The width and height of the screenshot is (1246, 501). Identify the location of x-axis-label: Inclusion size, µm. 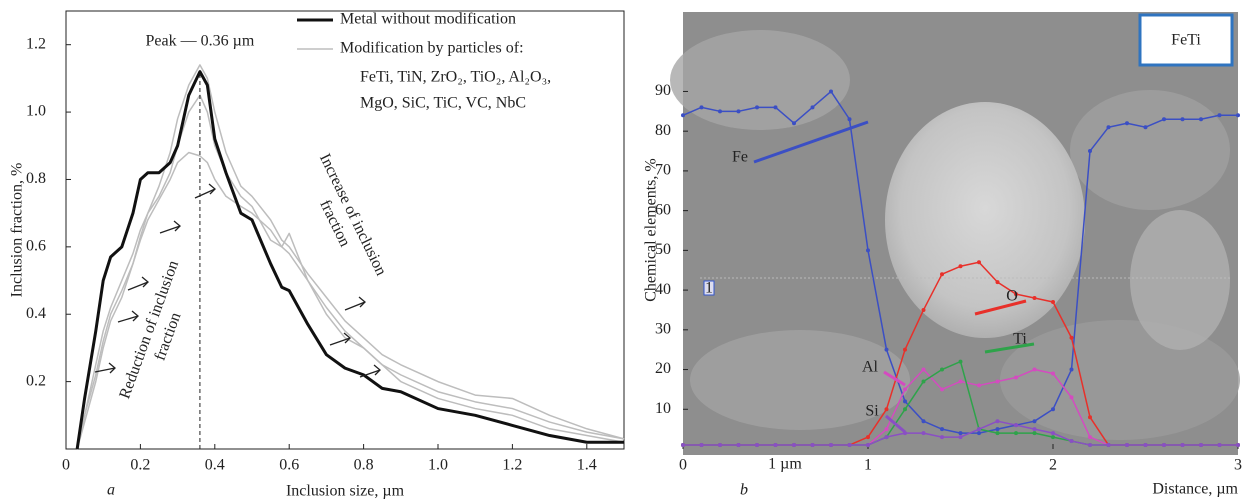
(345, 491).